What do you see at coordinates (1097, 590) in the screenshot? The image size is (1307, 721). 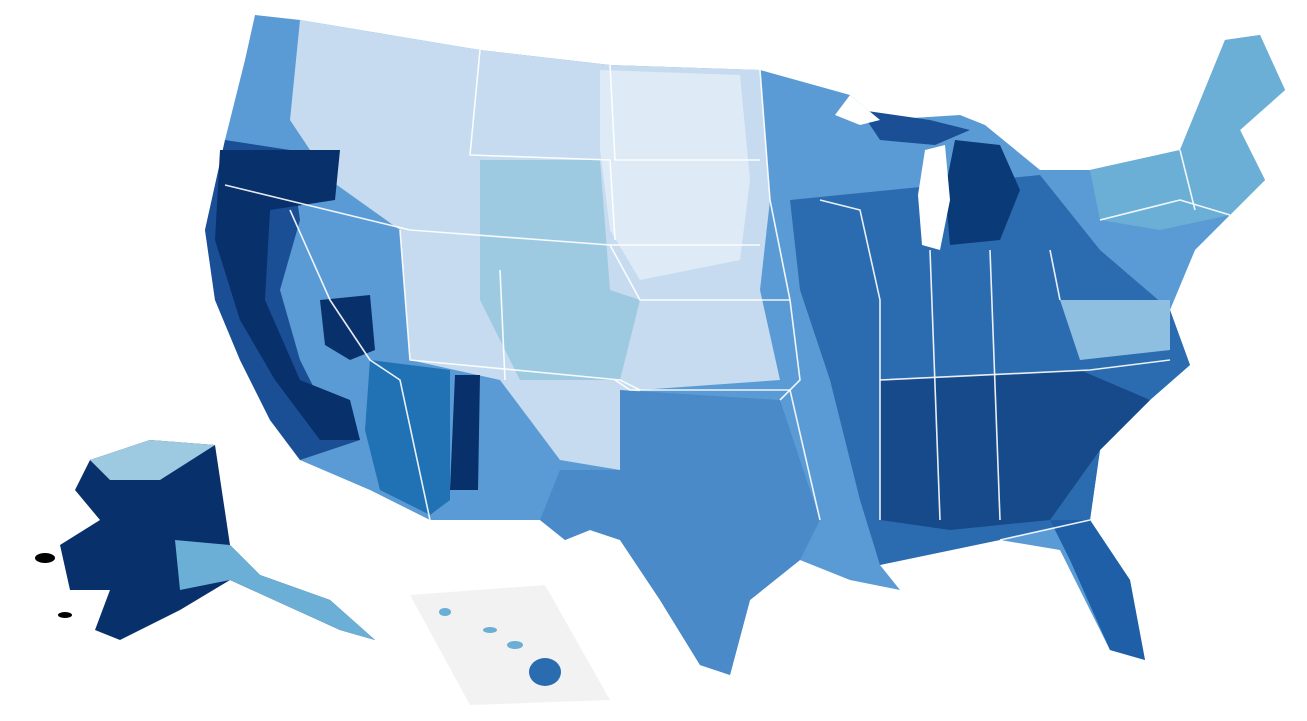 I see `region-florida` at bounding box center [1097, 590].